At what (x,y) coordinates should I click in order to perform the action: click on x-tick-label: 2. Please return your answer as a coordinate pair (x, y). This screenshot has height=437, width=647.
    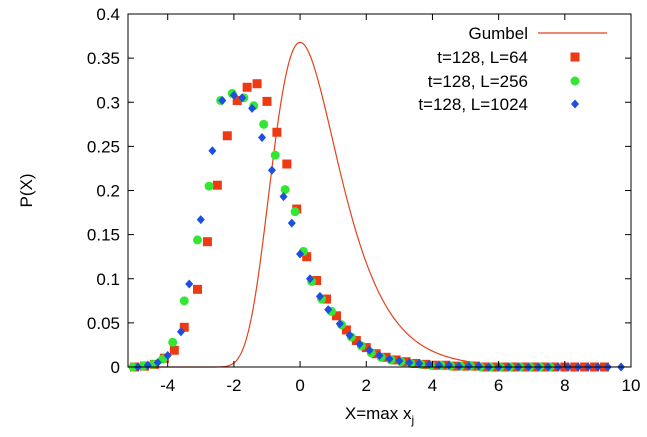
    Looking at the image, I should click on (366, 385).